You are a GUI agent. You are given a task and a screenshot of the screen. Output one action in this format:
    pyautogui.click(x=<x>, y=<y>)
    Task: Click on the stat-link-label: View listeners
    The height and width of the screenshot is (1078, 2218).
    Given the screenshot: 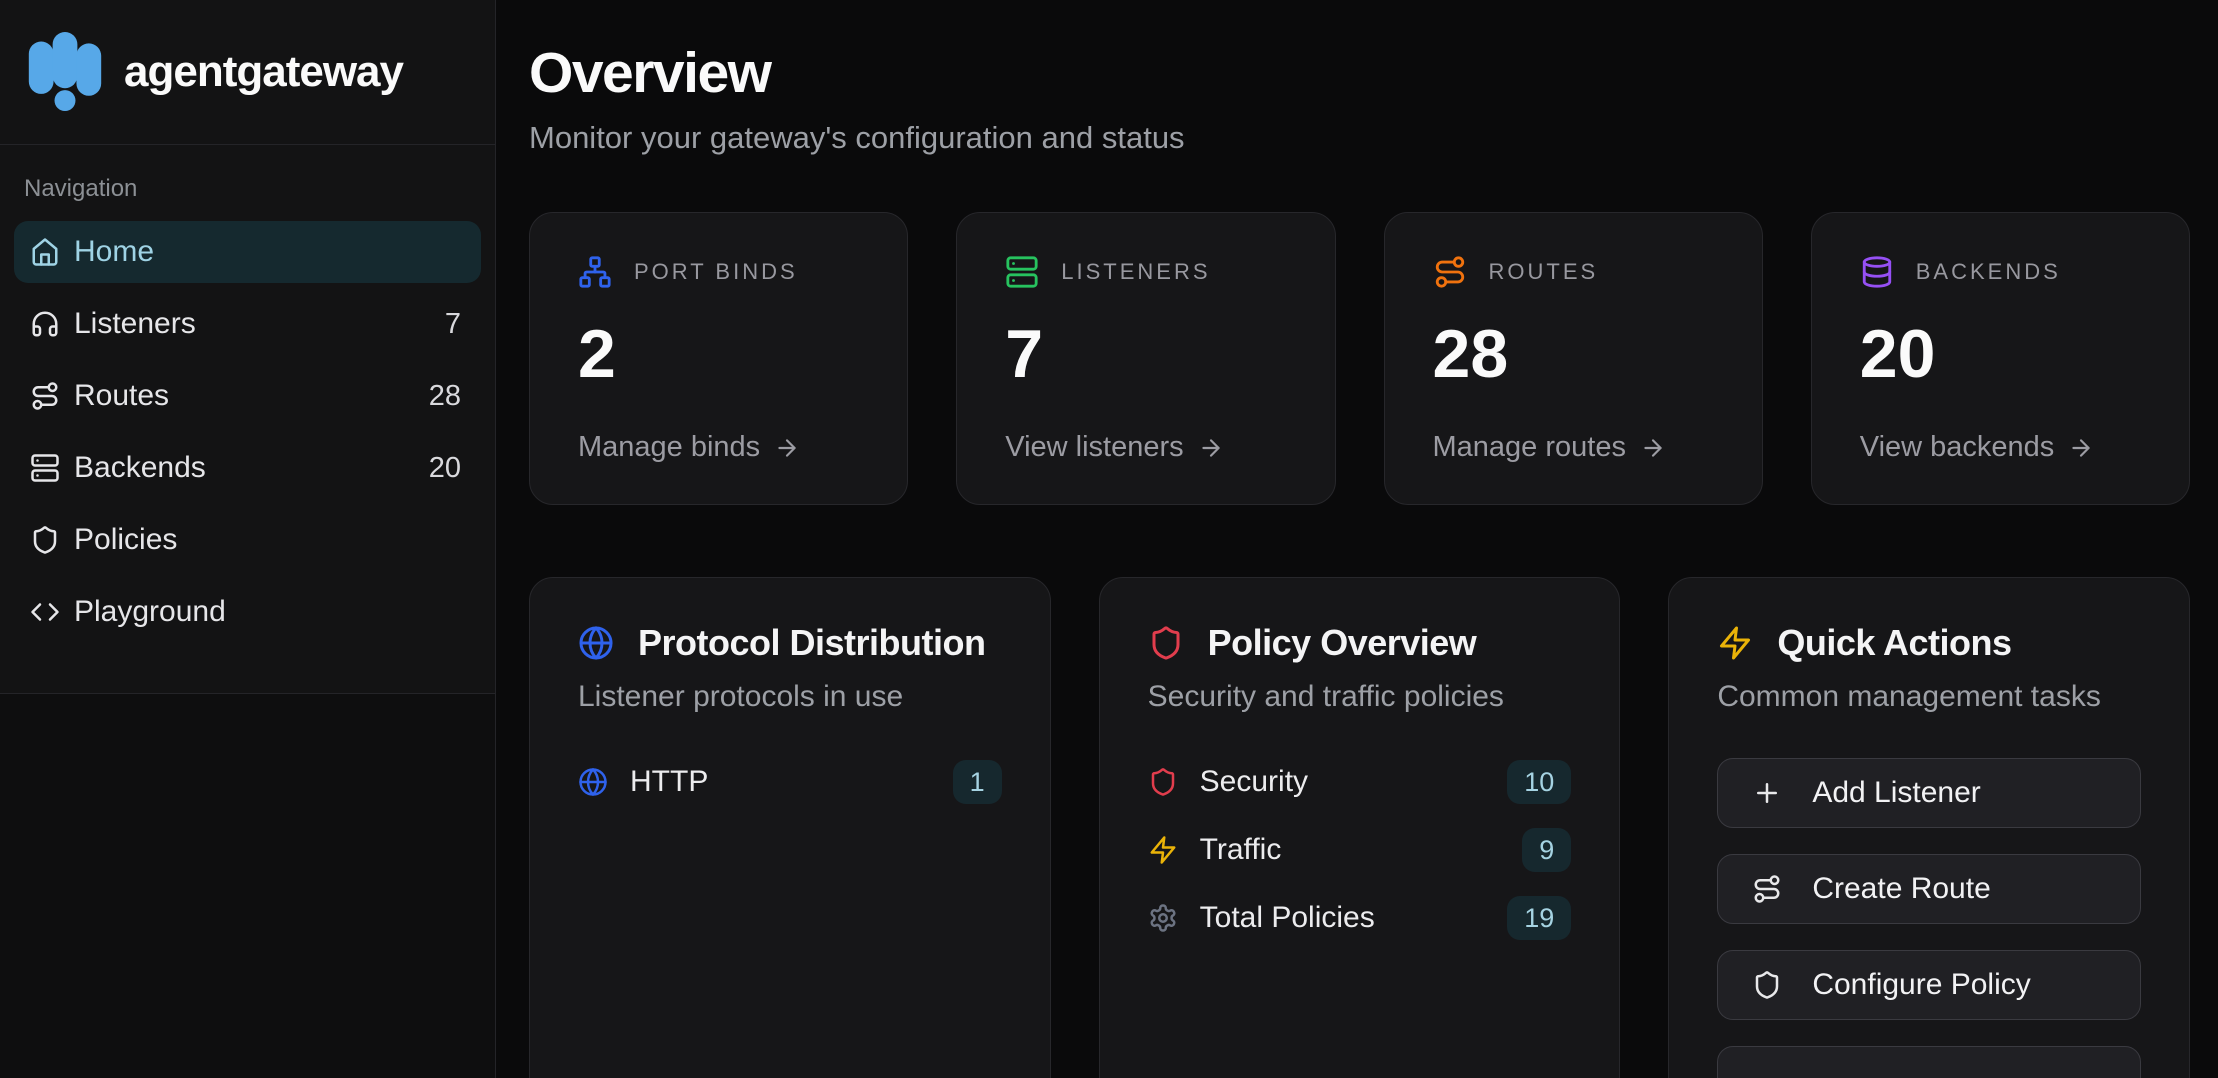 What is the action you would take?
    pyautogui.click(x=1094, y=447)
    